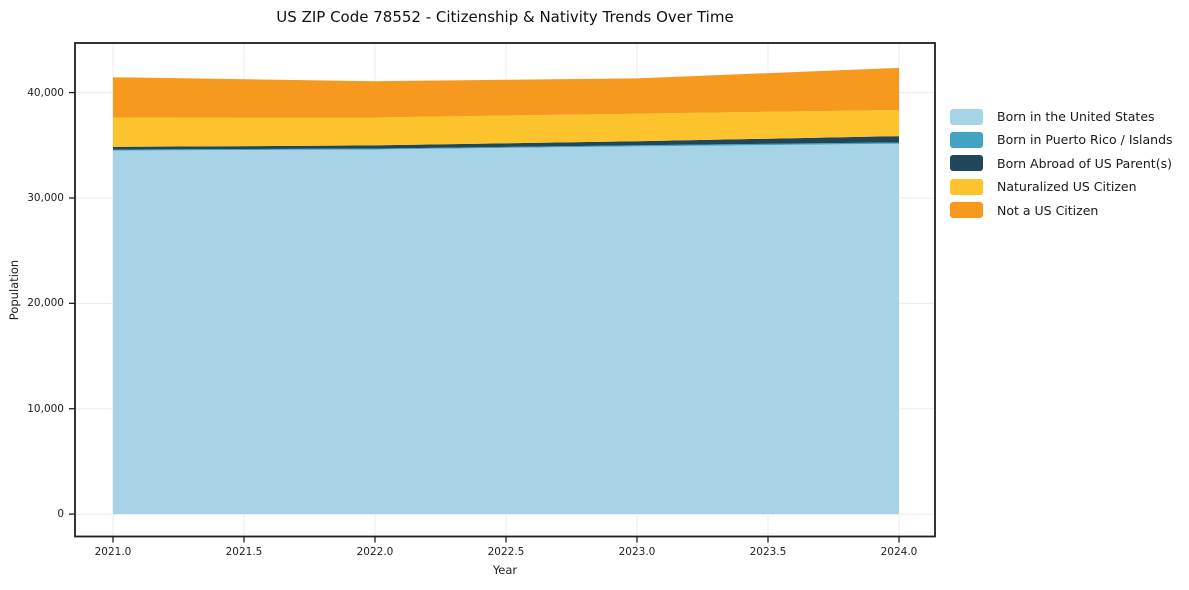 This screenshot has height=590, width=1189. I want to click on x-tick-label: 2021.5, so click(244, 552).